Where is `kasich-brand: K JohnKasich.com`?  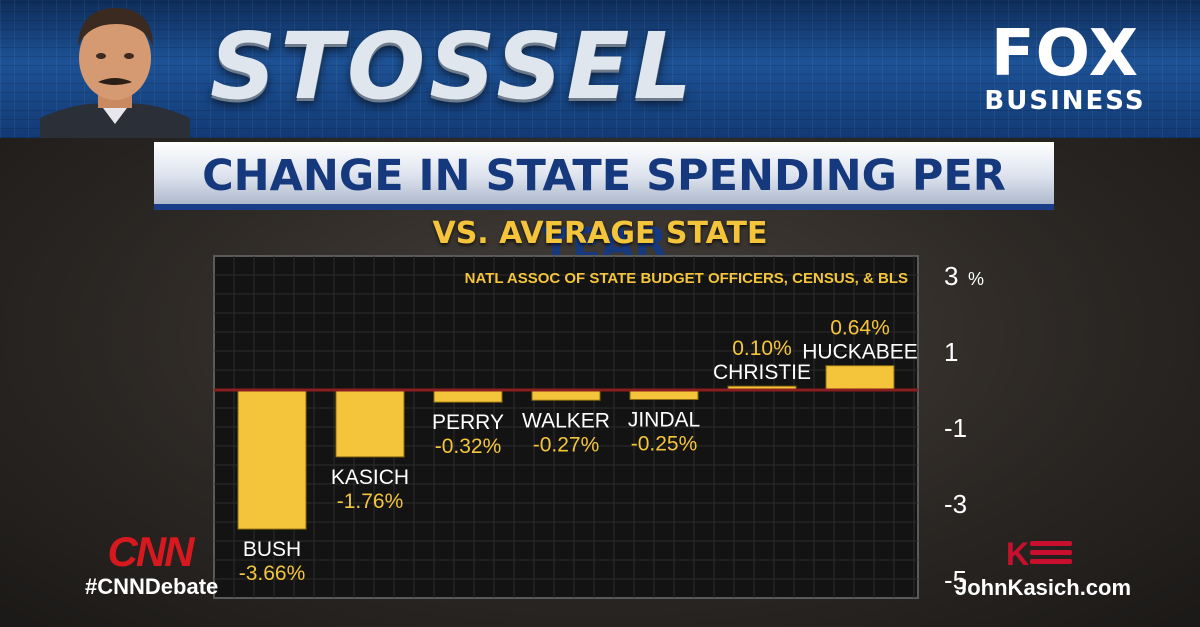 kasich-brand: K JohnKasich.com is located at coordinates (1043, 568).